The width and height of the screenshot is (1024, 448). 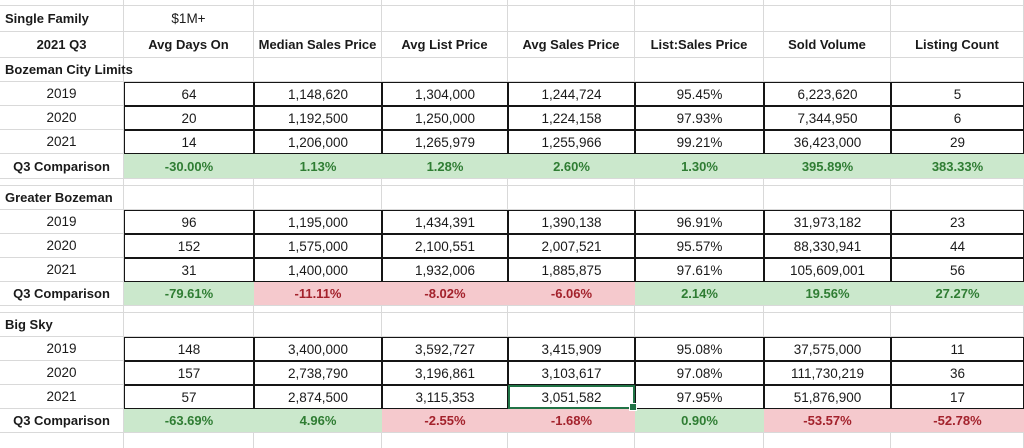 I want to click on data-cell: 95.08%, so click(x=699, y=349).